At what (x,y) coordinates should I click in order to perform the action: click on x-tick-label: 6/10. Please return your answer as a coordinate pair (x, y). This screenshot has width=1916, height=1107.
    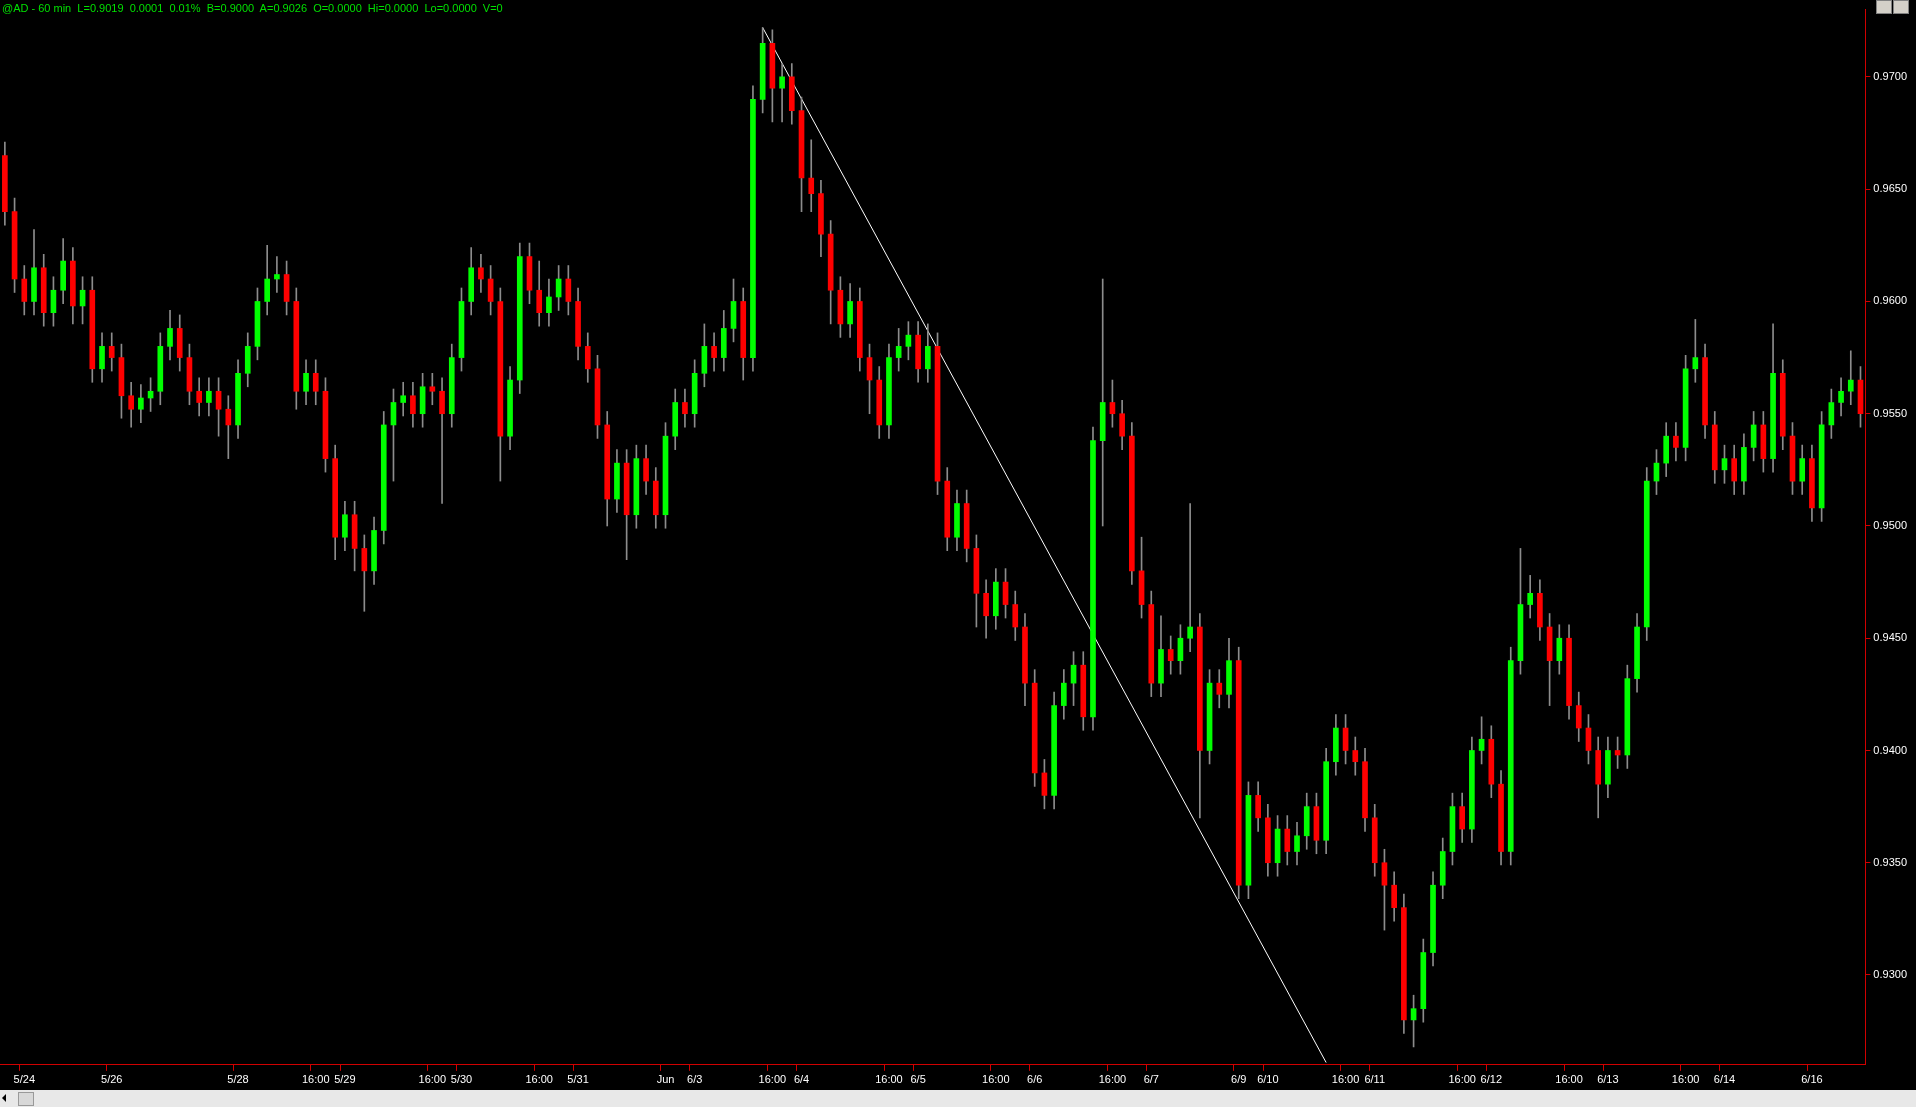
    Looking at the image, I should click on (1268, 1079).